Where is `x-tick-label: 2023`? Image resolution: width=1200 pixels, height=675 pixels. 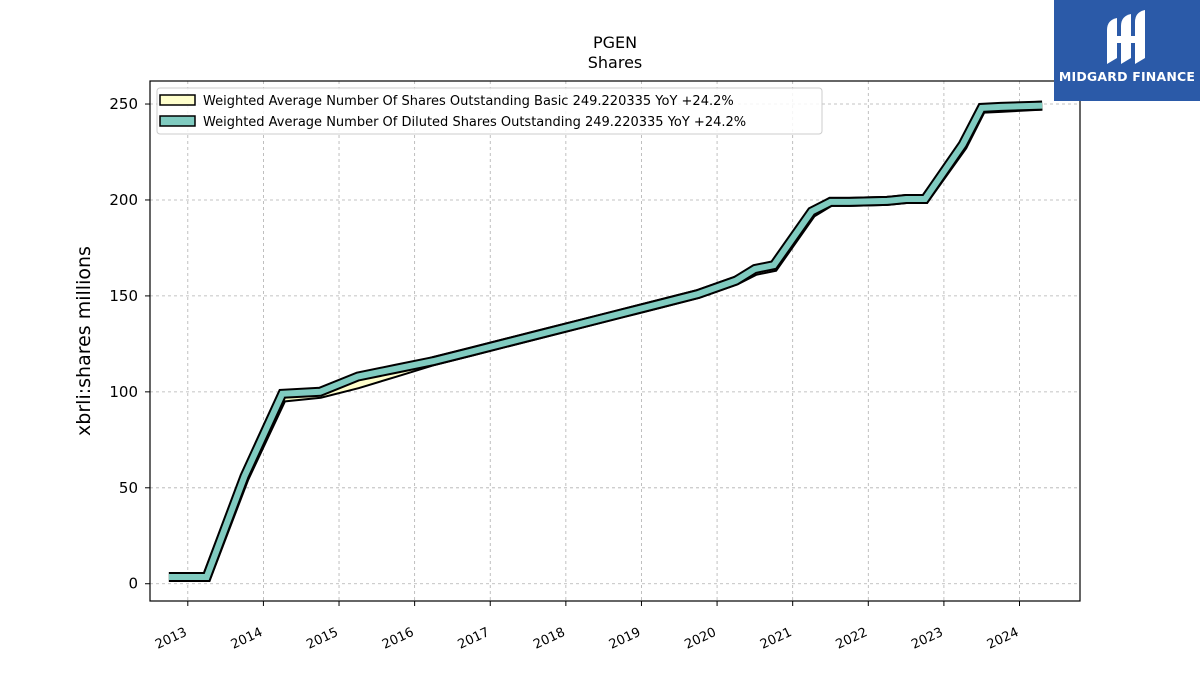 x-tick-label: 2023 is located at coordinates (927, 639).